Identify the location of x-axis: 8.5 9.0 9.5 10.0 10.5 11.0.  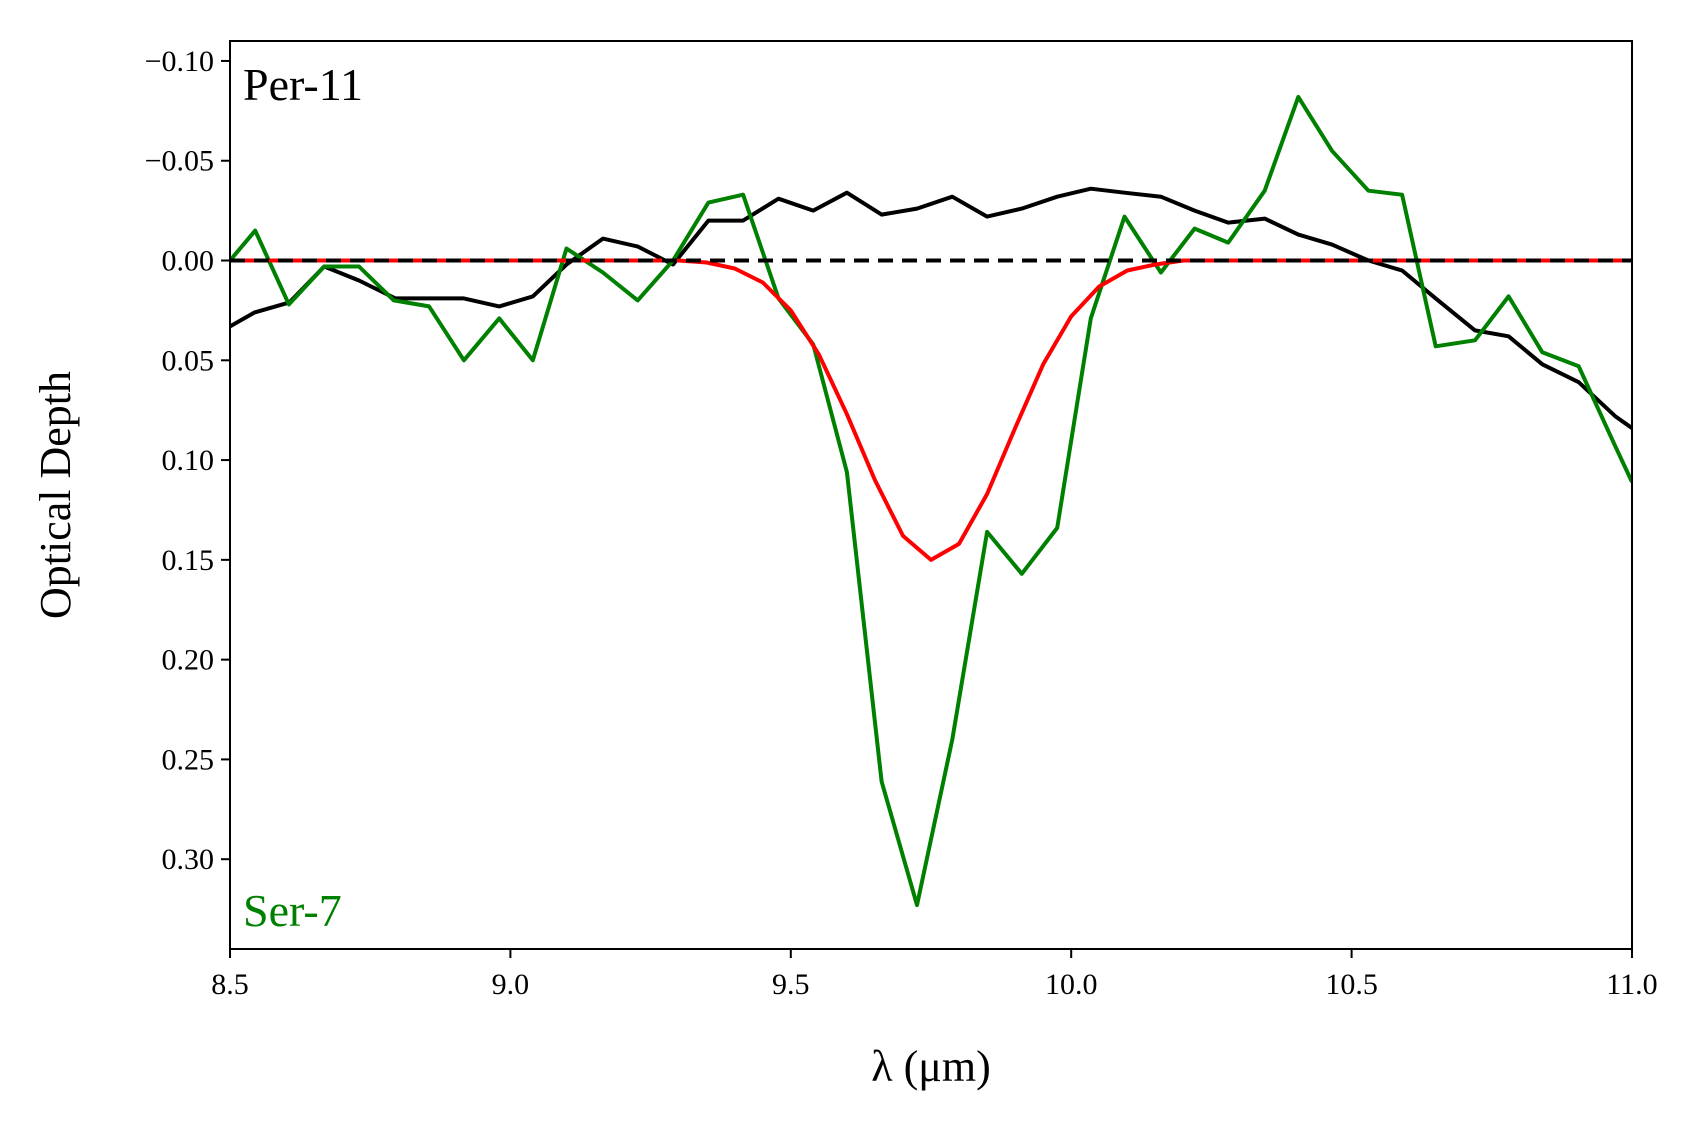
(934, 975).